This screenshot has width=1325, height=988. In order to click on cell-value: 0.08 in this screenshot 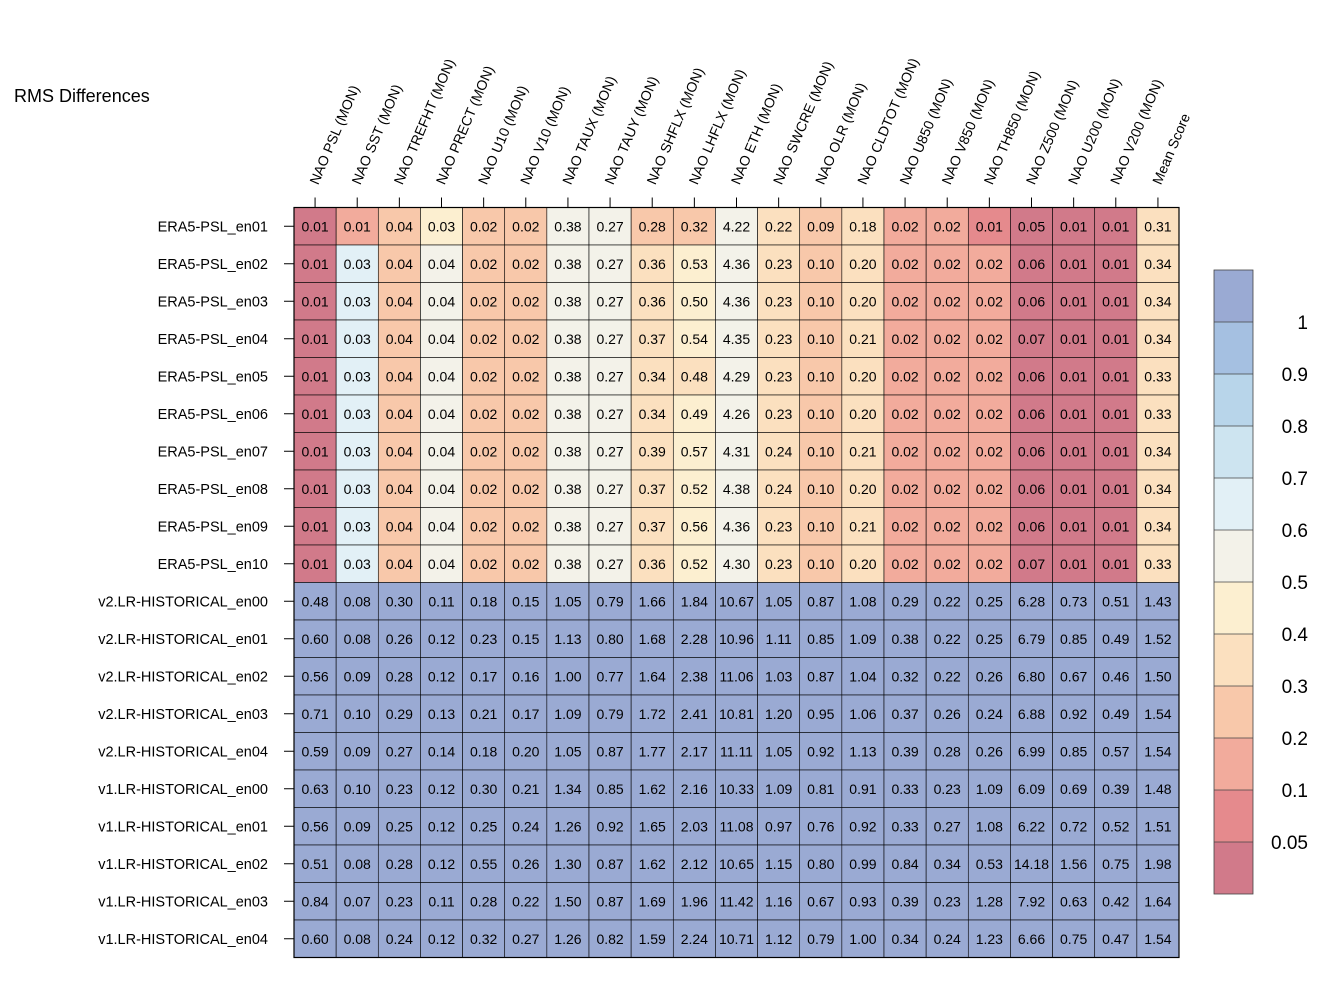, I will do `click(357, 639)`.